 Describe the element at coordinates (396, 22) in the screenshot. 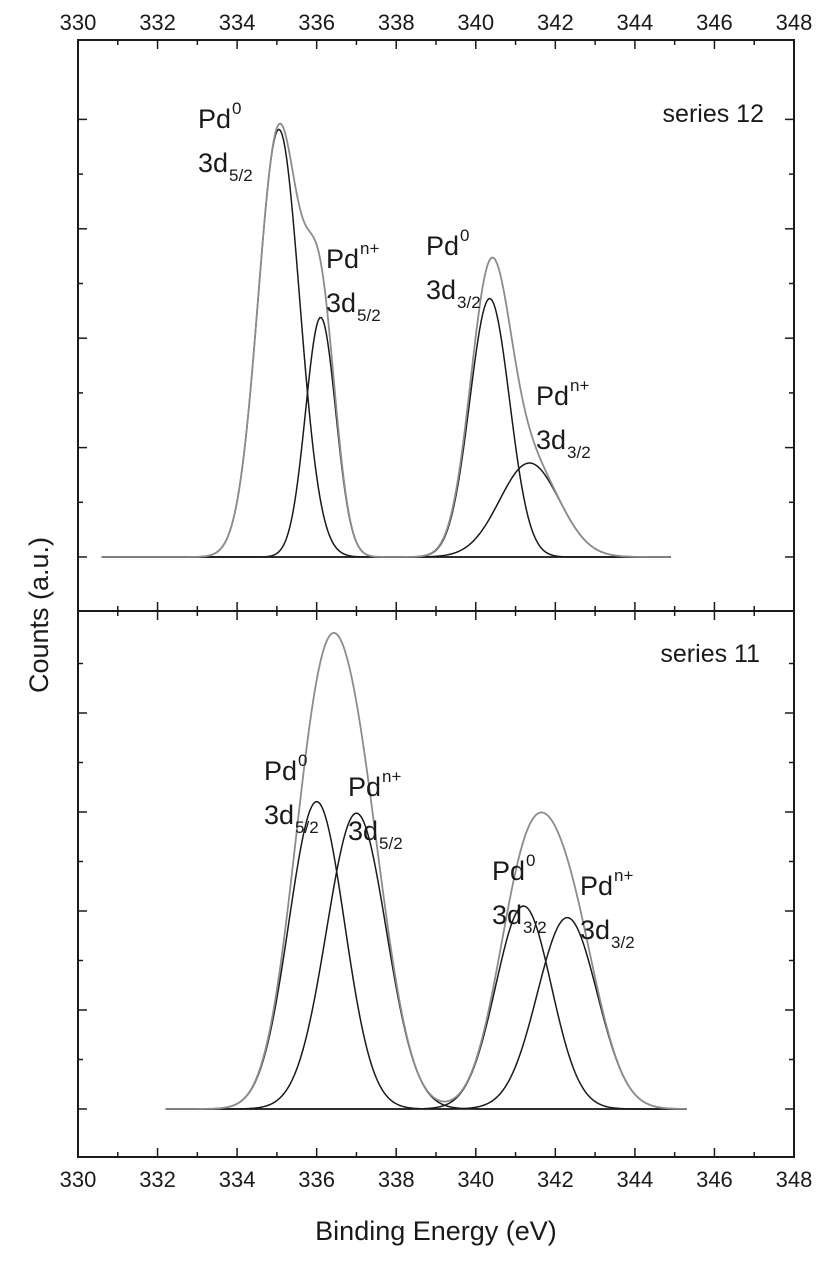

I see `x-tick-label-top: 338` at that location.